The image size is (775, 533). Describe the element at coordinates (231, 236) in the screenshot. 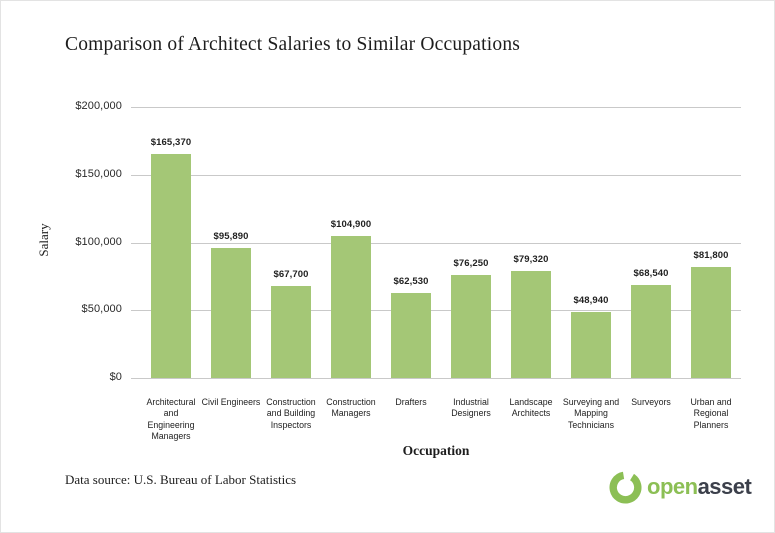

I see `bar-value-label: $95,890` at that location.